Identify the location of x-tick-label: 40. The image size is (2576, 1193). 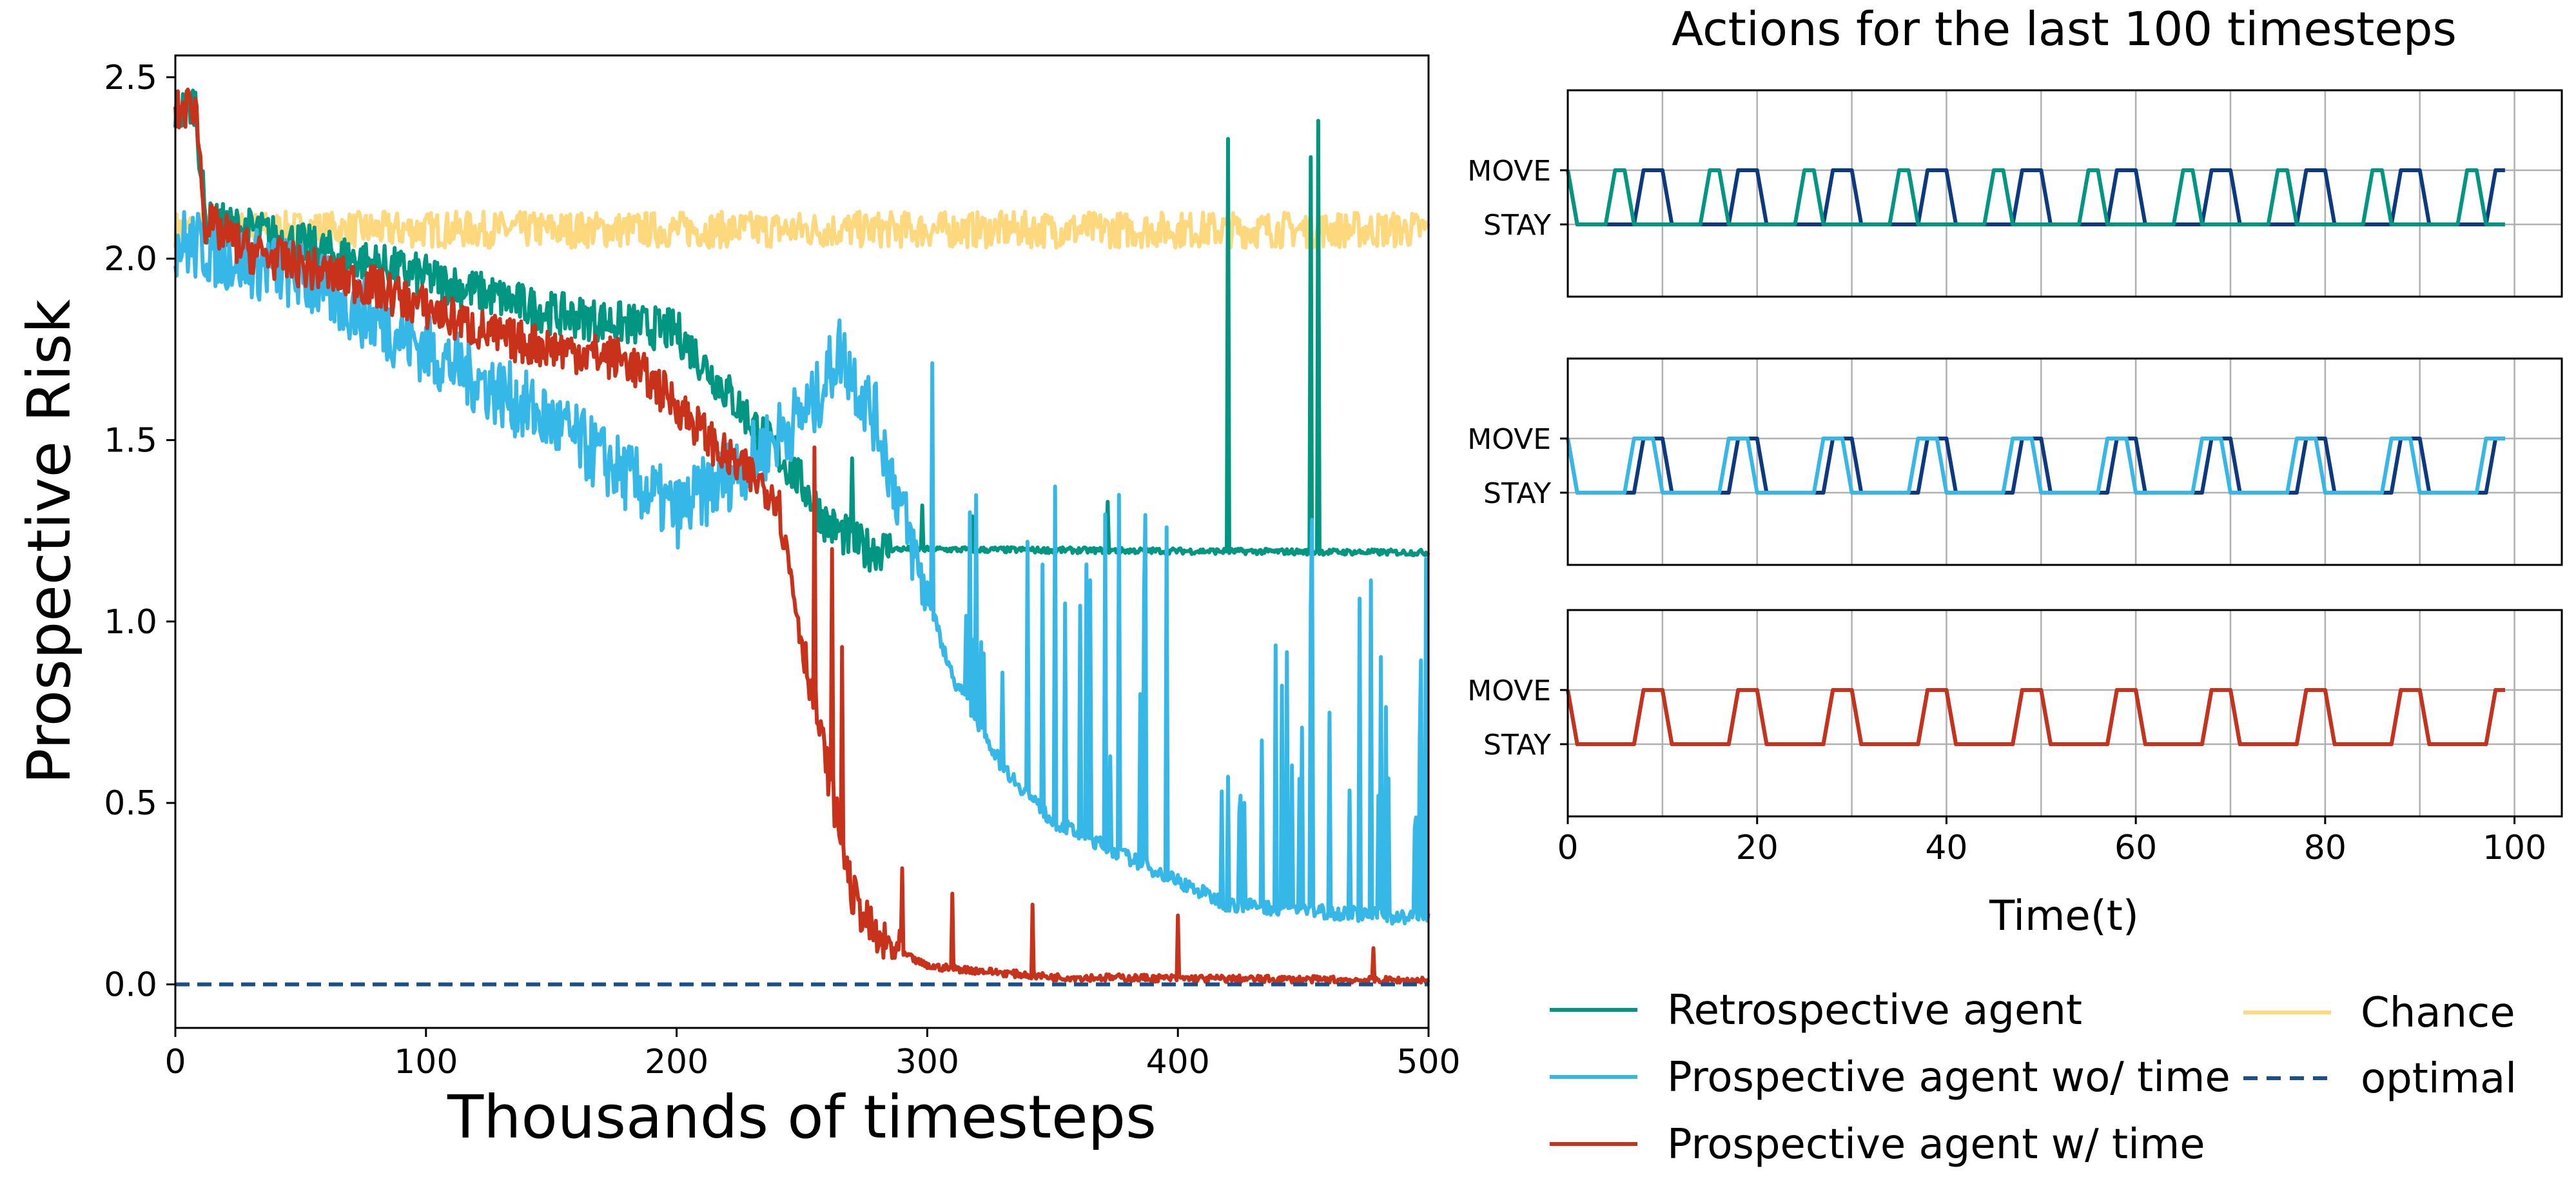
(1946, 848).